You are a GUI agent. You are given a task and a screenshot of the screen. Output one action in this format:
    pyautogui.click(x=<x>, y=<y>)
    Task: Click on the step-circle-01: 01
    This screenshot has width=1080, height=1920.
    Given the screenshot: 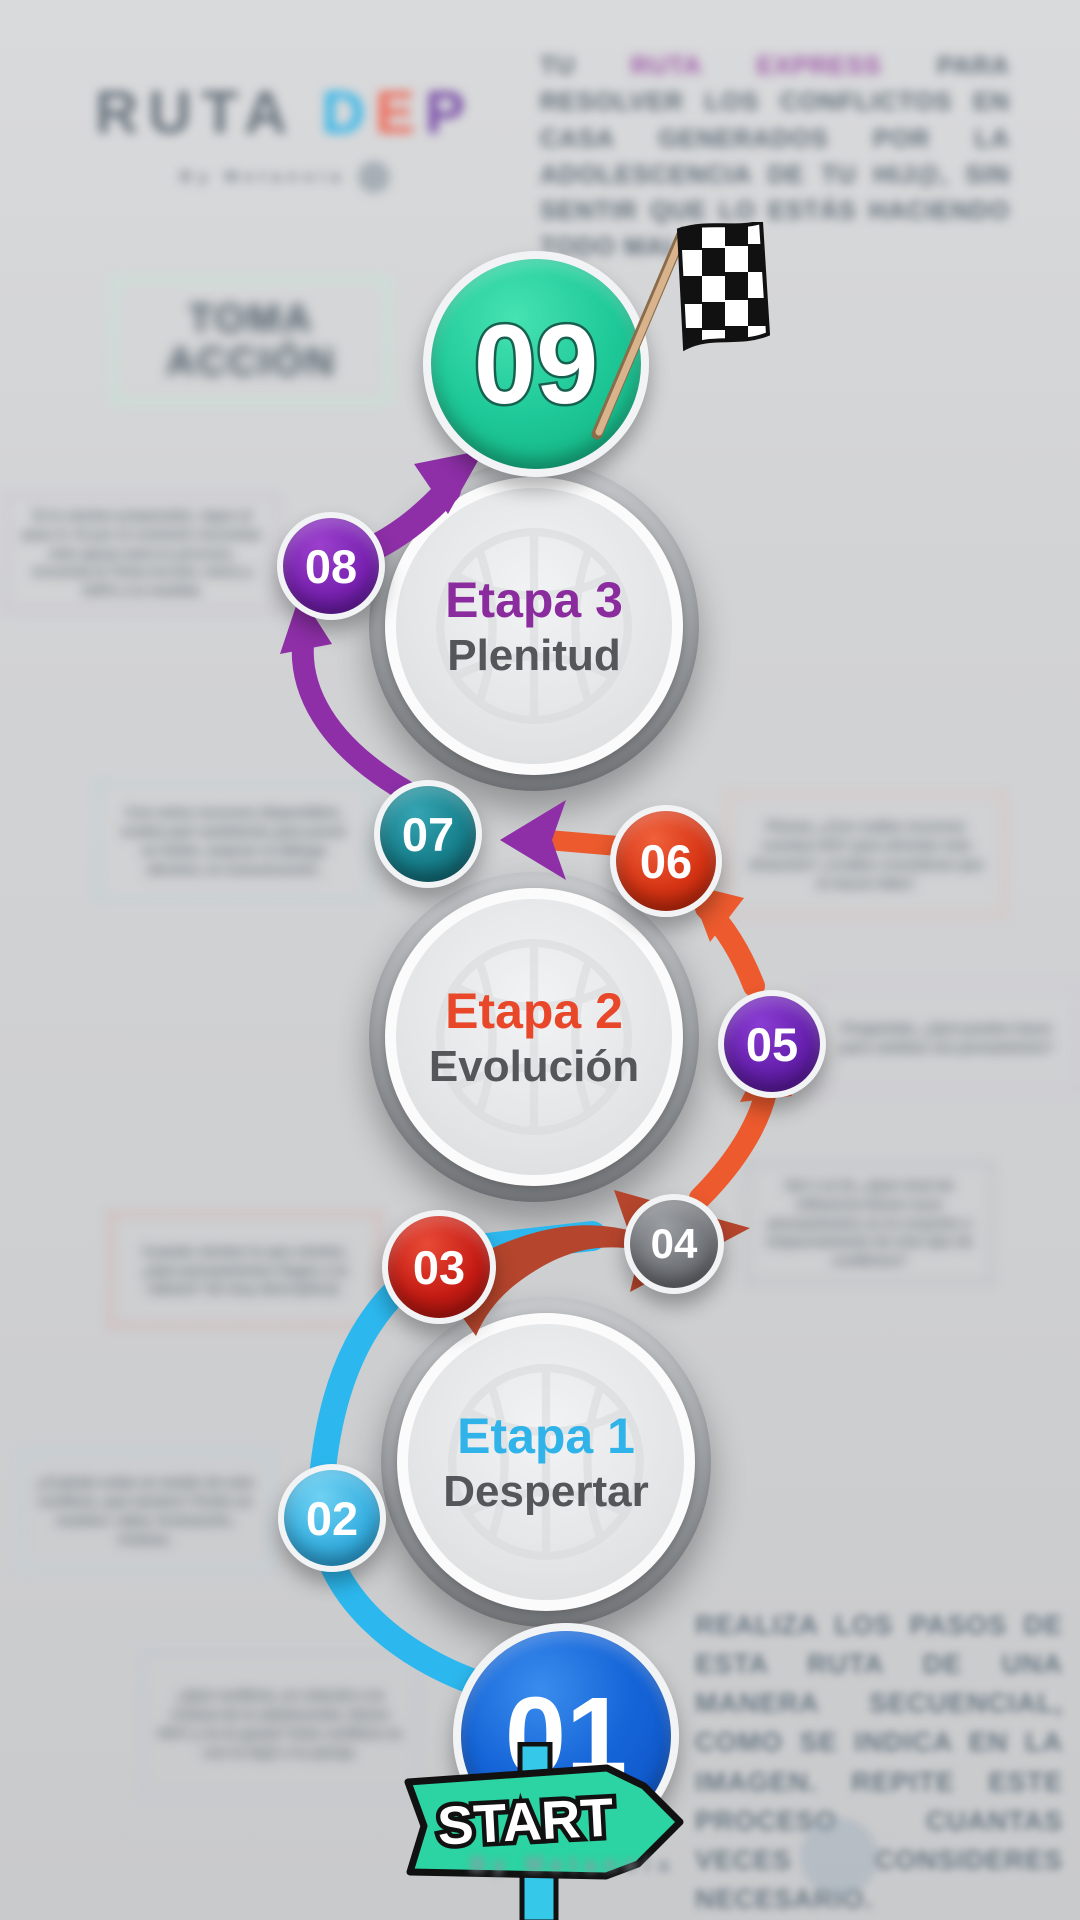 What is the action you would take?
    pyautogui.click(x=566, y=1736)
    